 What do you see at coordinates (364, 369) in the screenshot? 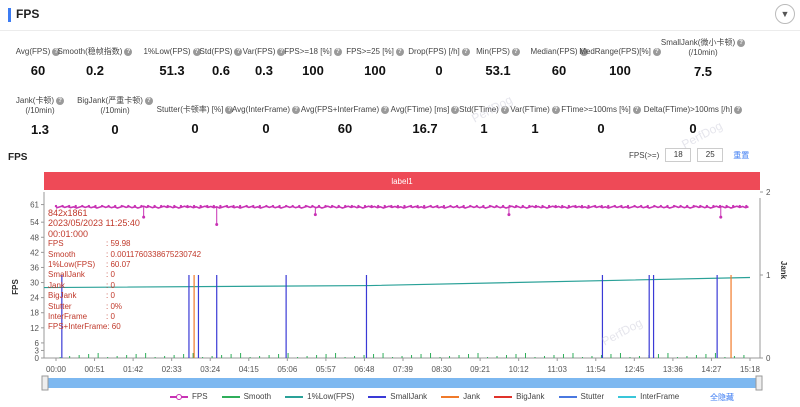
I see `x-tick-label: 06:48` at bounding box center [364, 369].